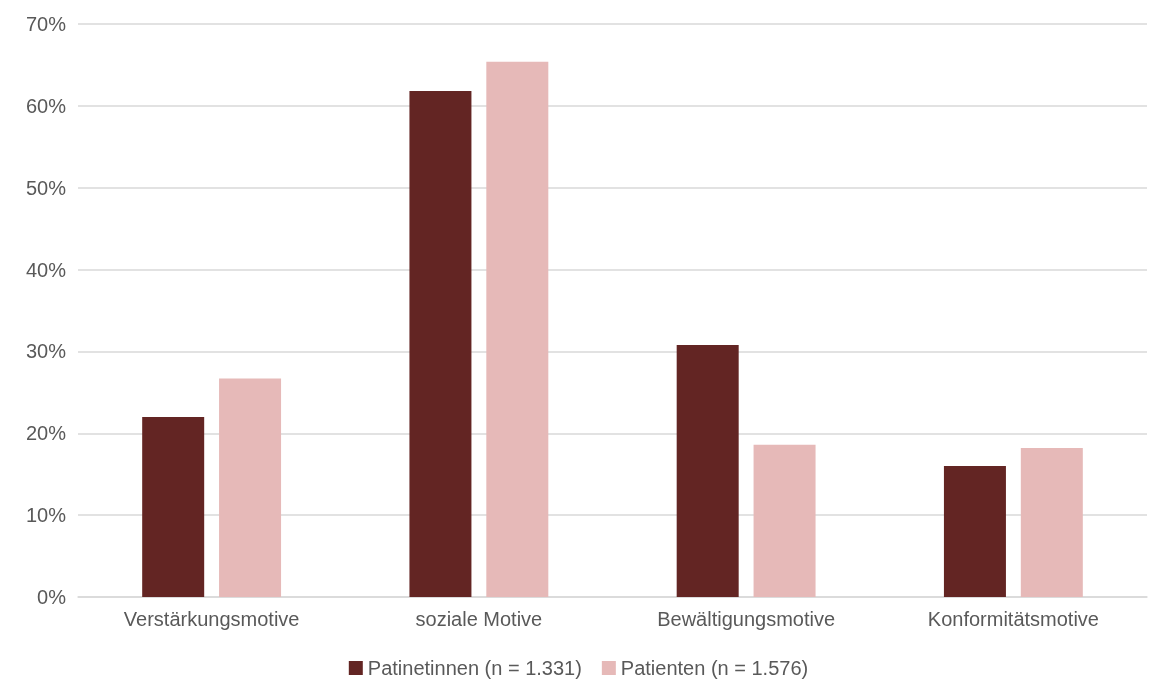 This screenshot has width=1157, height=687. I want to click on y-tick-label: 70%, so click(46, 24).